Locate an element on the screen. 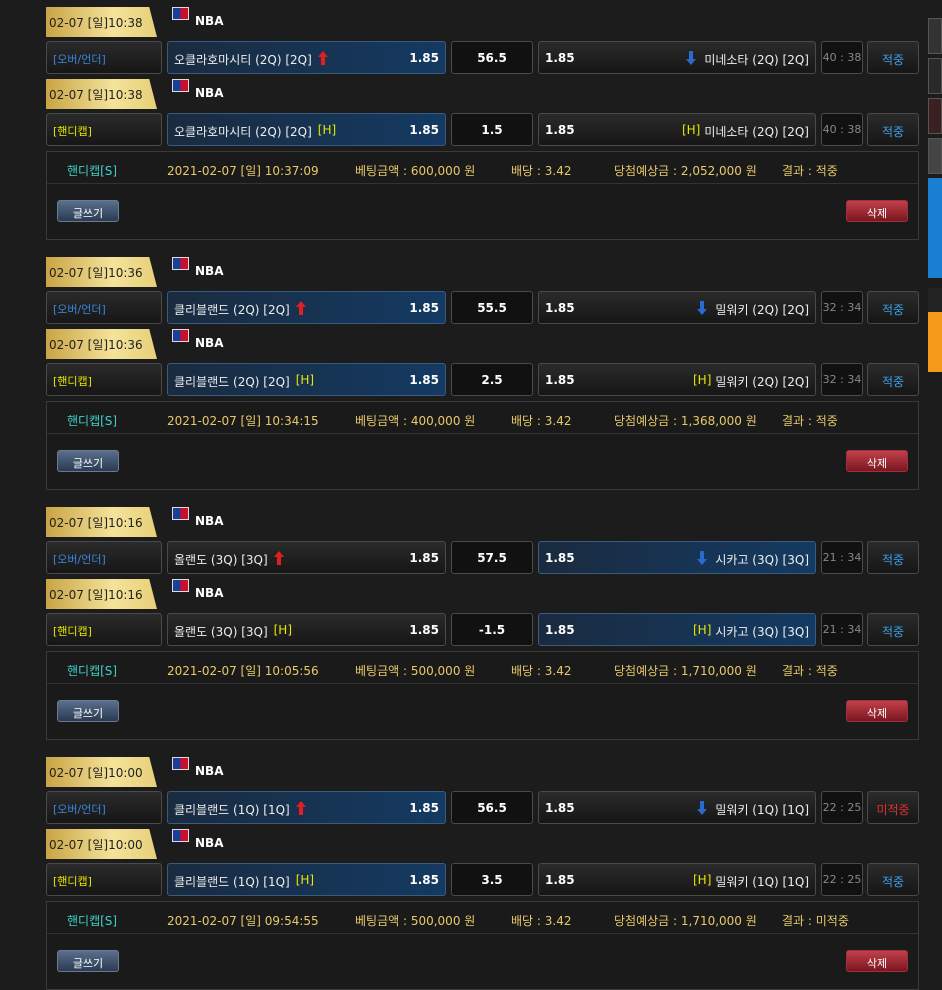 This screenshot has height=990, width=942. home-option: 오클라호마시티 (2Q) [2Q] 1.85 is located at coordinates (306, 57).